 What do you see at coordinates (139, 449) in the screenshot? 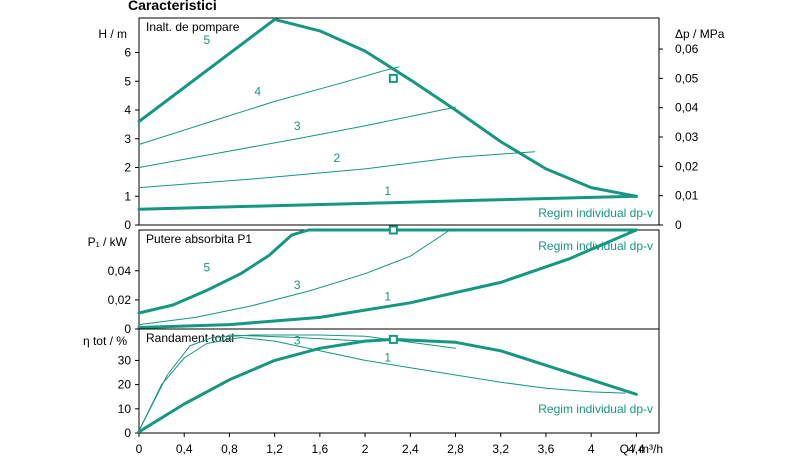
I see `x-tick-label: 0` at bounding box center [139, 449].